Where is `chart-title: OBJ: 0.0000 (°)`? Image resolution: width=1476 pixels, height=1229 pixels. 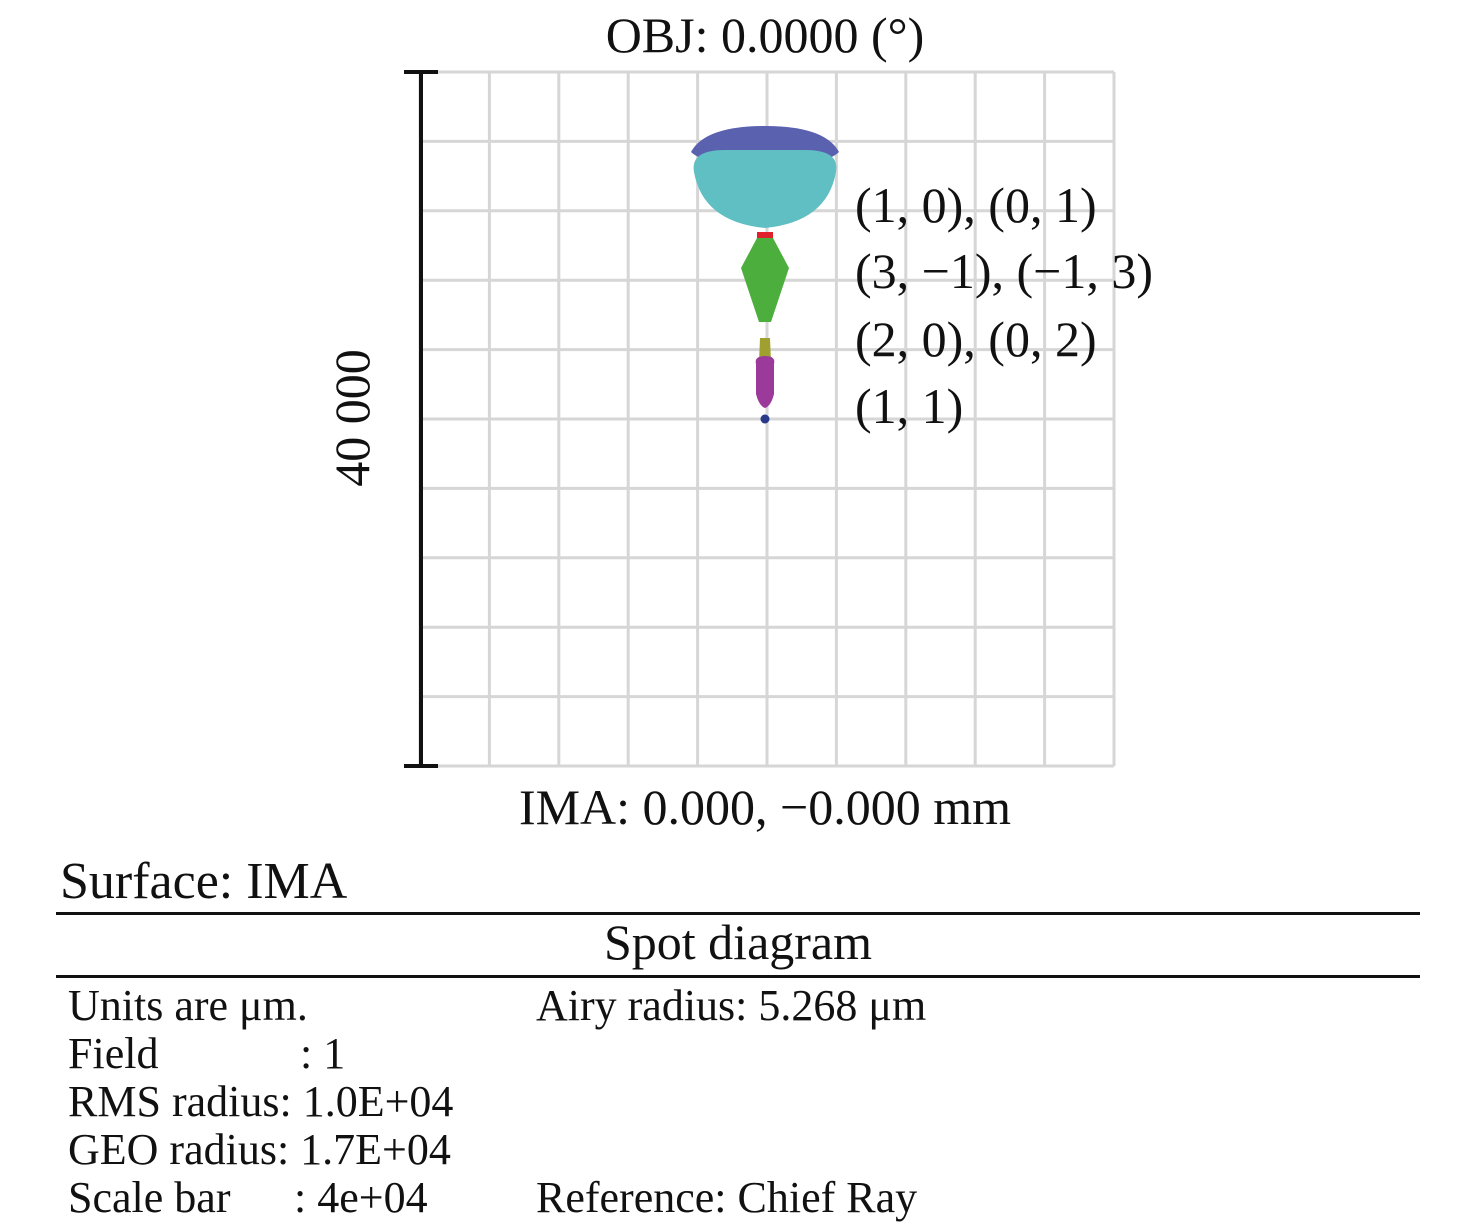
chart-title: OBJ: 0.0000 (°) is located at coordinates (765, 35).